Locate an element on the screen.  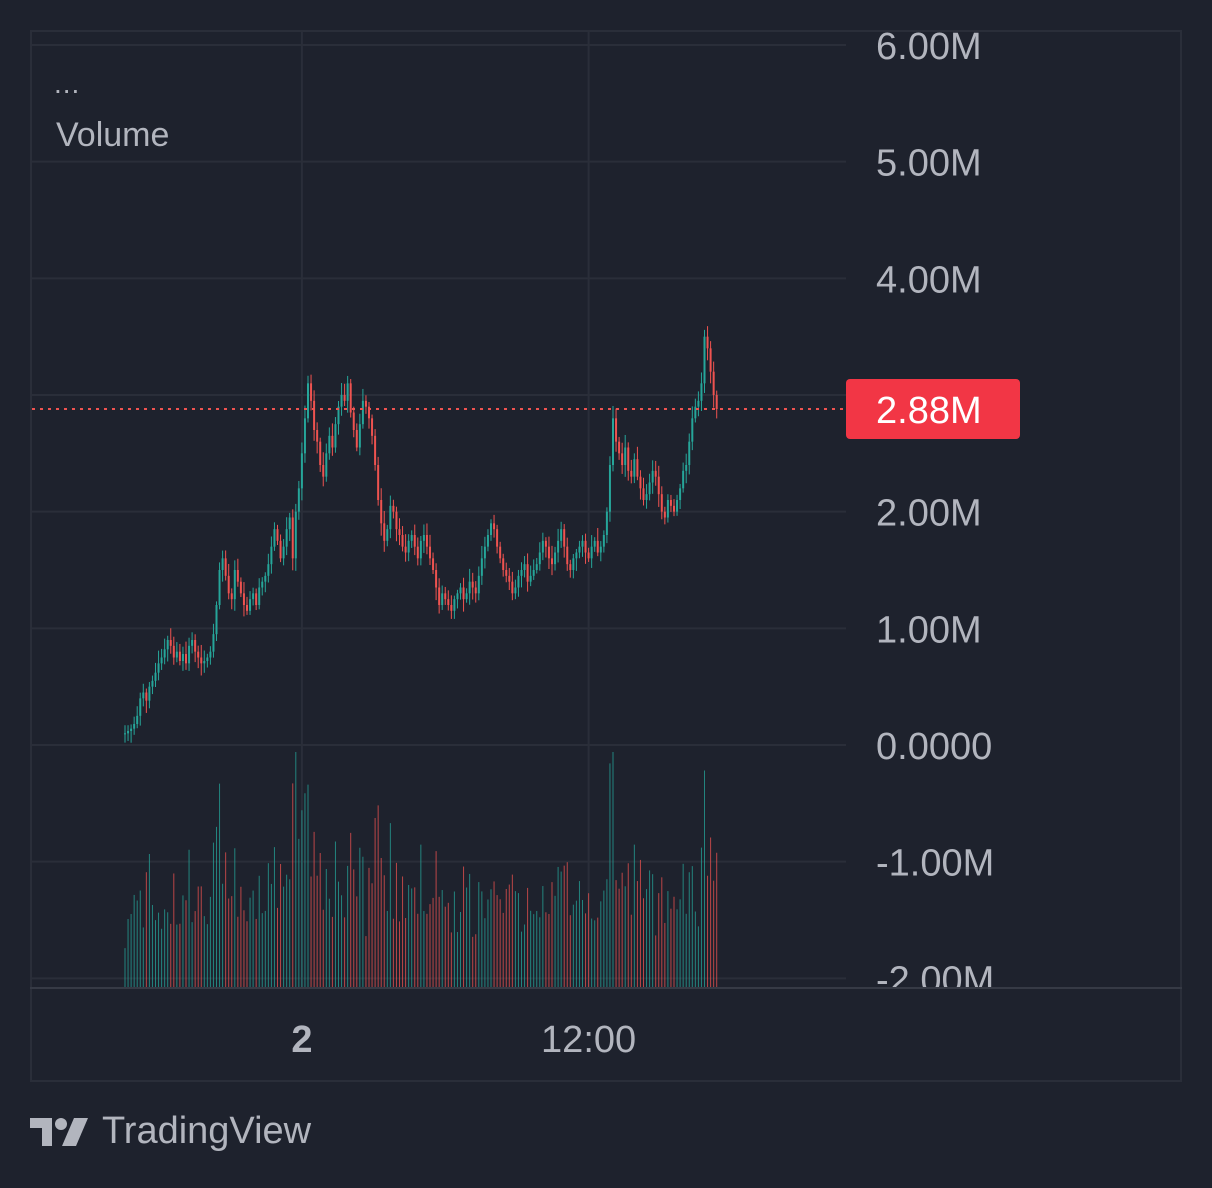
last-price-label: 2.88M is located at coordinates (929, 411).